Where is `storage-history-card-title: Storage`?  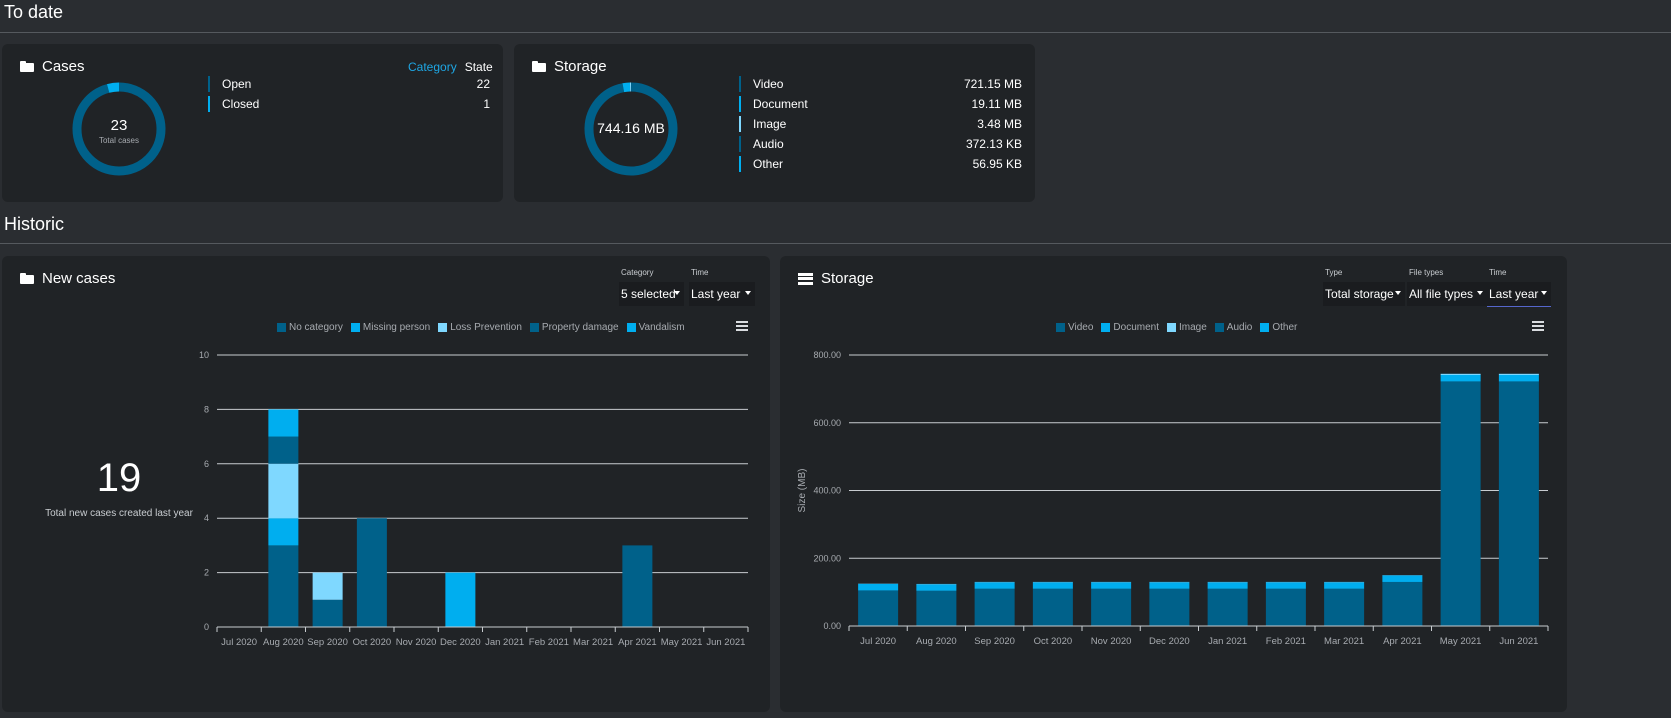 storage-history-card-title: Storage is located at coordinates (836, 278).